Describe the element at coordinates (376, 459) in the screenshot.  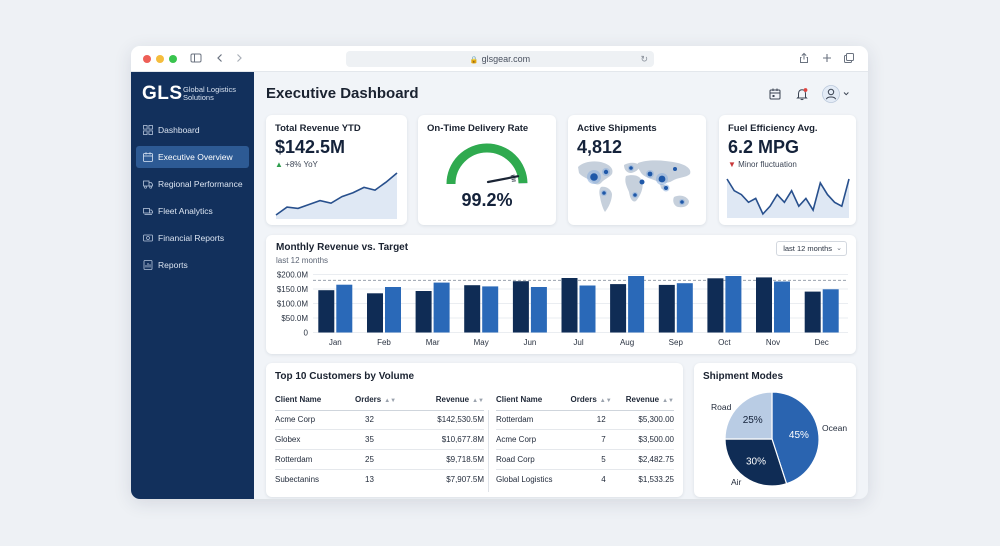
I see `orders-cell: 25` at that location.